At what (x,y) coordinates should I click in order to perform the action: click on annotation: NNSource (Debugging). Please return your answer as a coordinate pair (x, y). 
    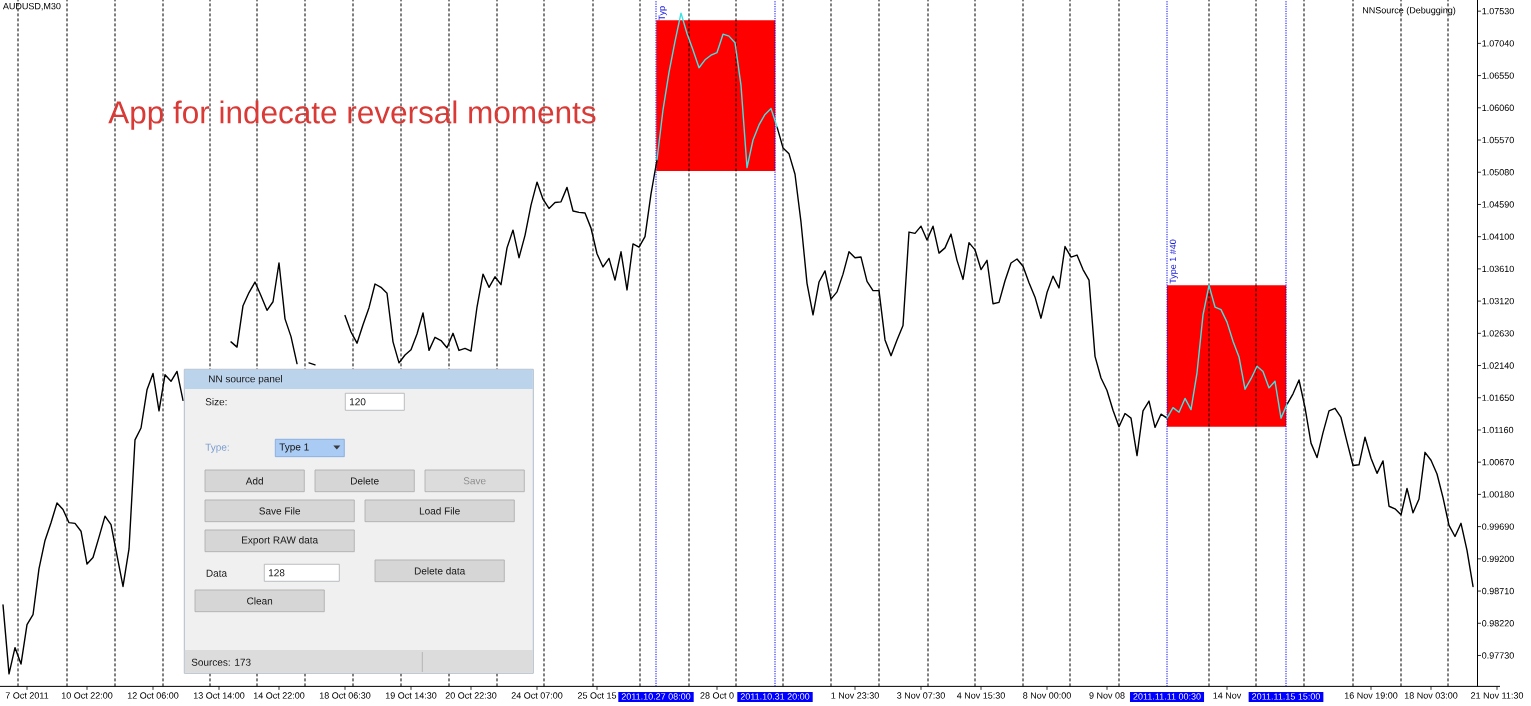
    Looking at the image, I should click on (1409, 11).